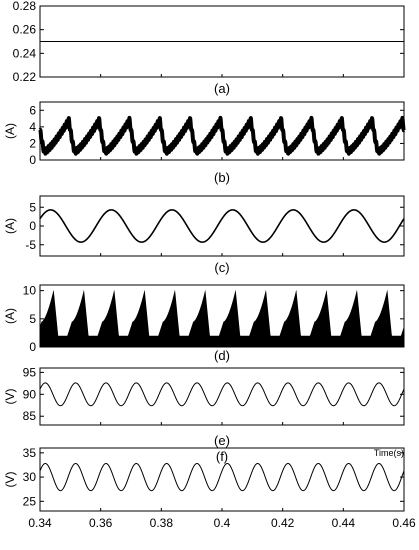  I want to click on y-tick-label: 90, so click(30, 394).